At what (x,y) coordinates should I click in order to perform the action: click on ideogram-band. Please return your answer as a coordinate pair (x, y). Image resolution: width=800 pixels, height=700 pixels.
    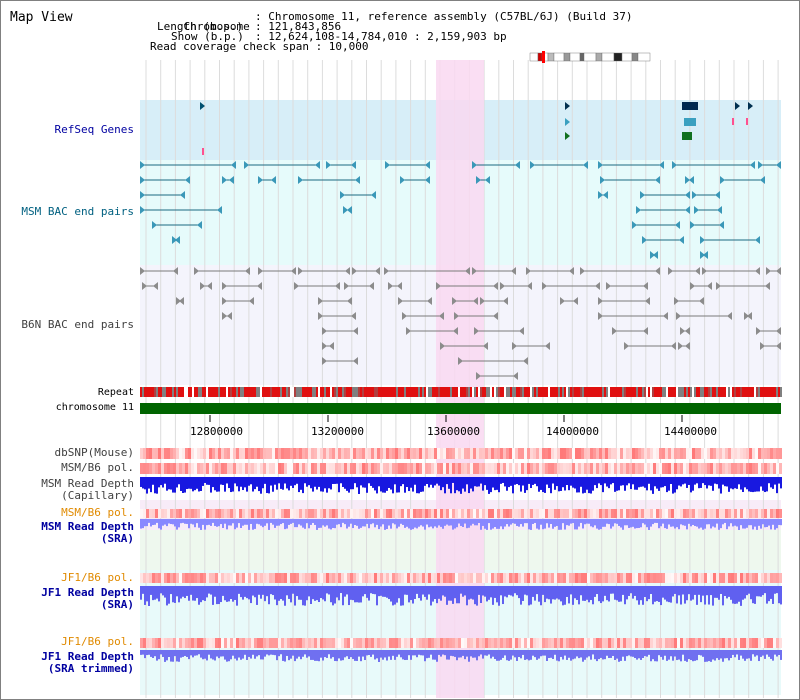
    Looking at the image, I should click on (582, 57).